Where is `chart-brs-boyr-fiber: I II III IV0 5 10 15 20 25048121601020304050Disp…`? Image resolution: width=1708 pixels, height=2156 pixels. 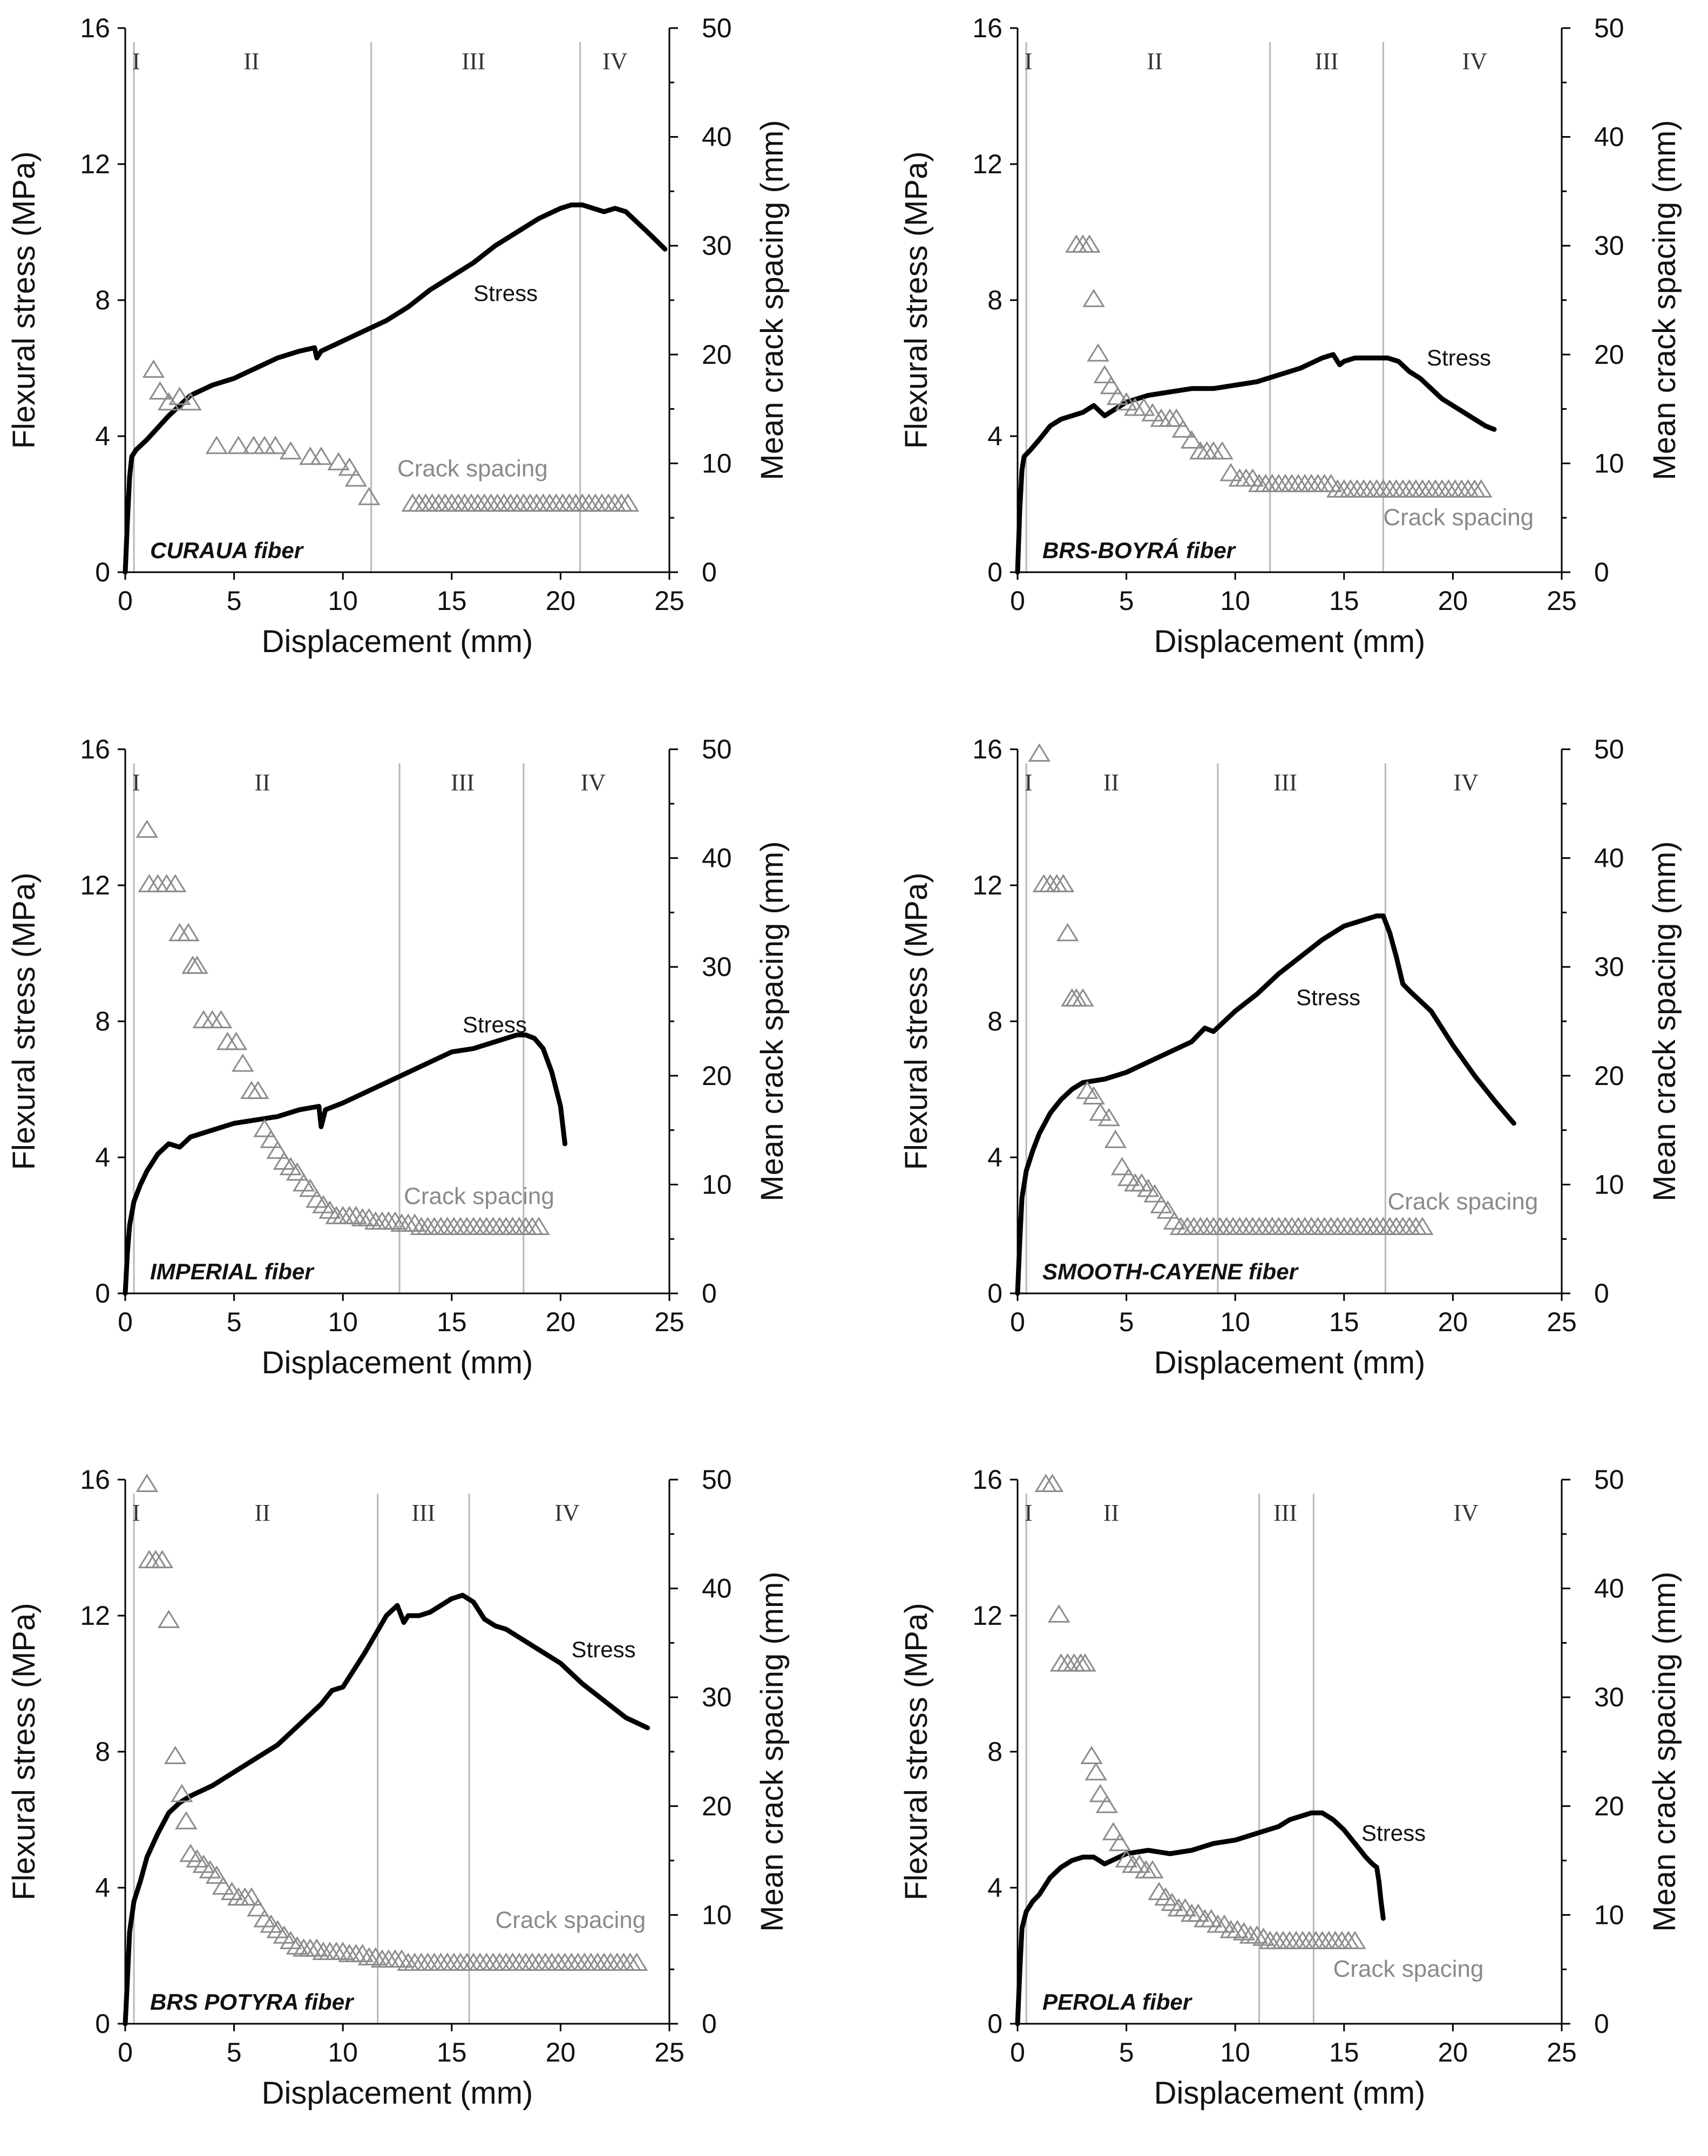 chart-brs-boyr-fiber: I II III IV0 5 10 15 20 25048121601020304050Disp… is located at coordinates (1290, 336).